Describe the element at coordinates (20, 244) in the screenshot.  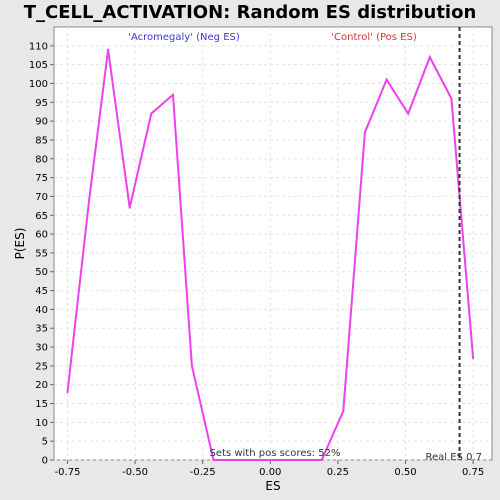
I see `y-axis-label: P(ES)` at that location.